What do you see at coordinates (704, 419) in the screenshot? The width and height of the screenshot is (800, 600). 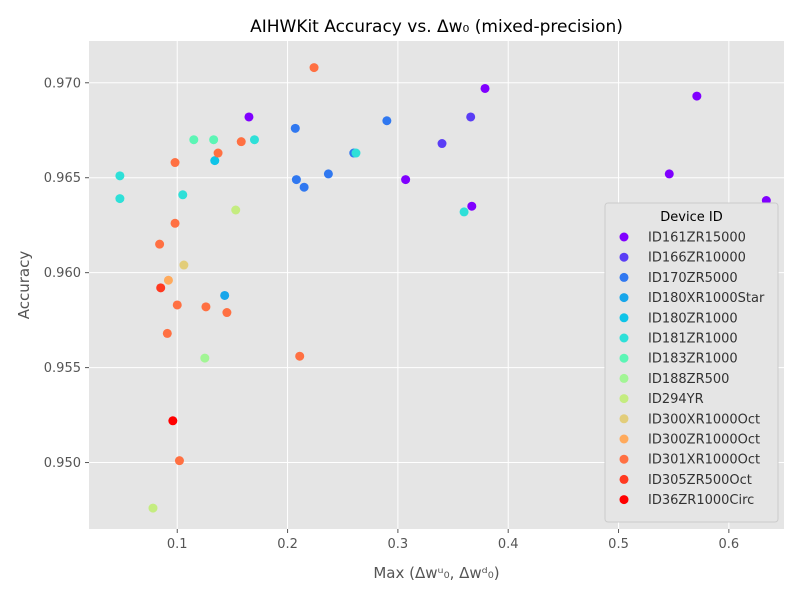 I see `legend-label: ID300XR1000Oct` at bounding box center [704, 419].